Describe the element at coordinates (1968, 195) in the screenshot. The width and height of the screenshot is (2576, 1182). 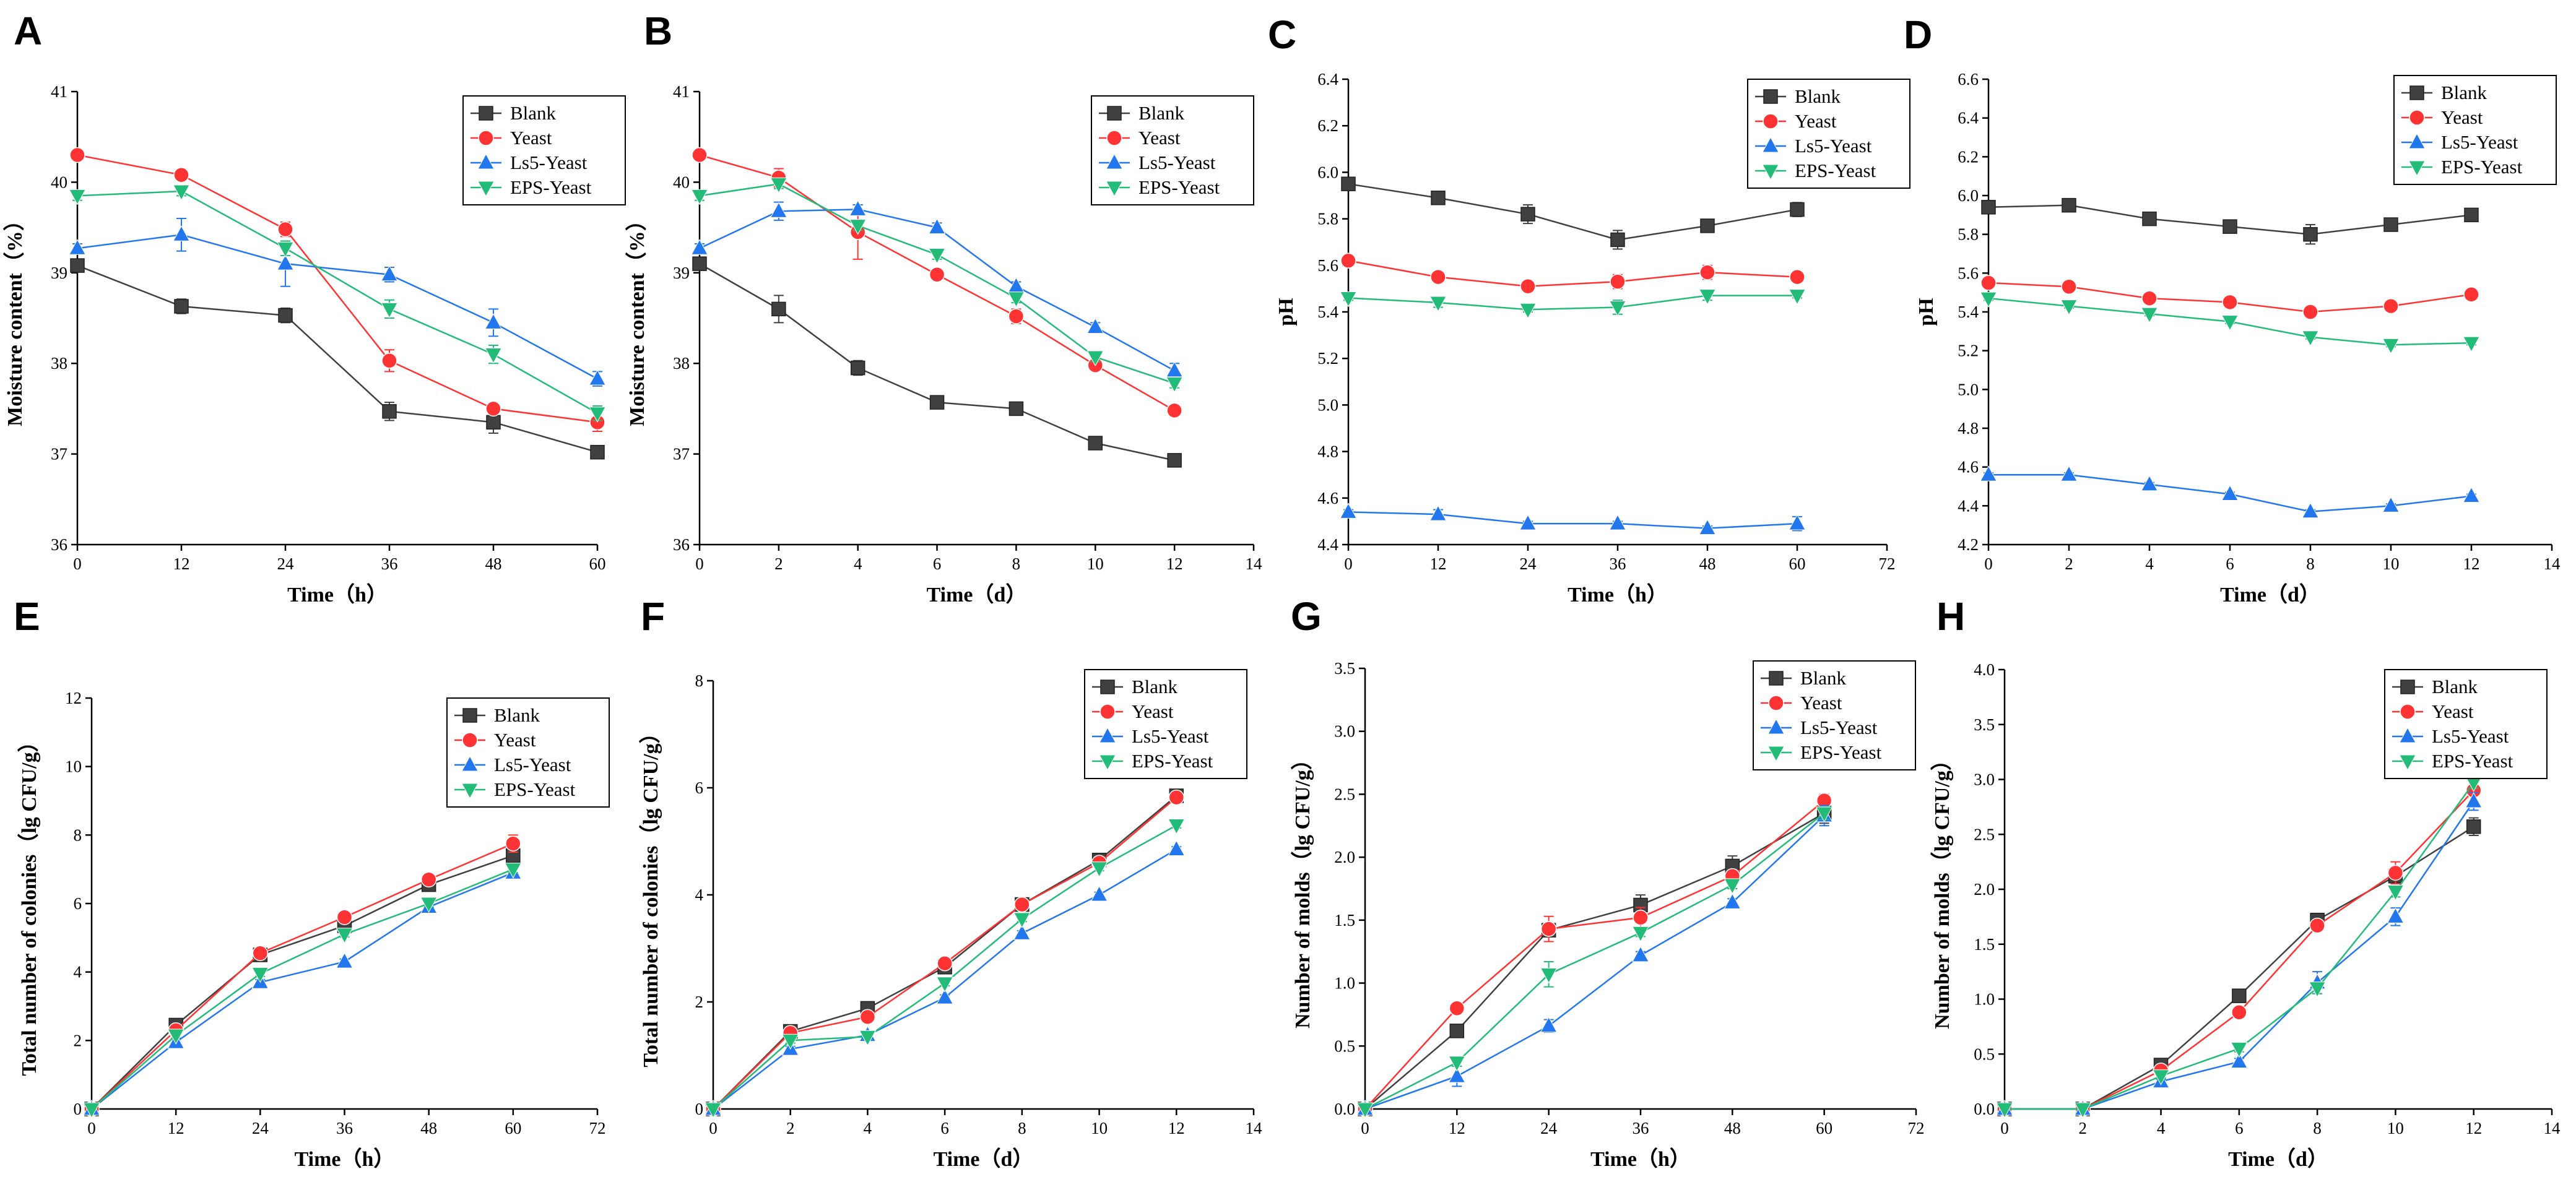
I see `y-tick-label: 6.0` at that location.